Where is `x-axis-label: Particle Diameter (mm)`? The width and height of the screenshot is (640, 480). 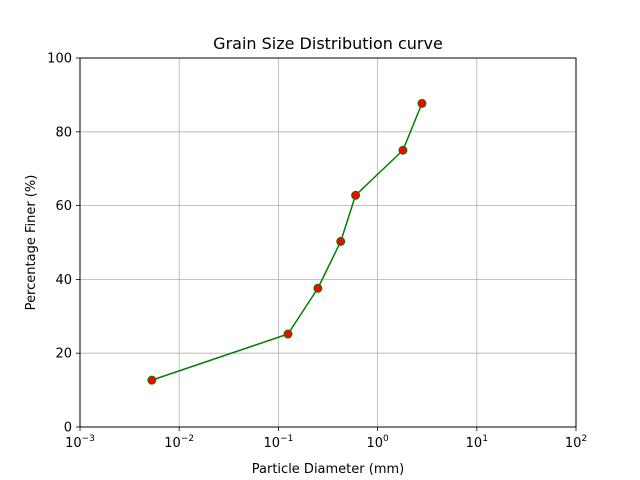 x-axis-label: Particle Diameter (mm) is located at coordinates (328, 469).